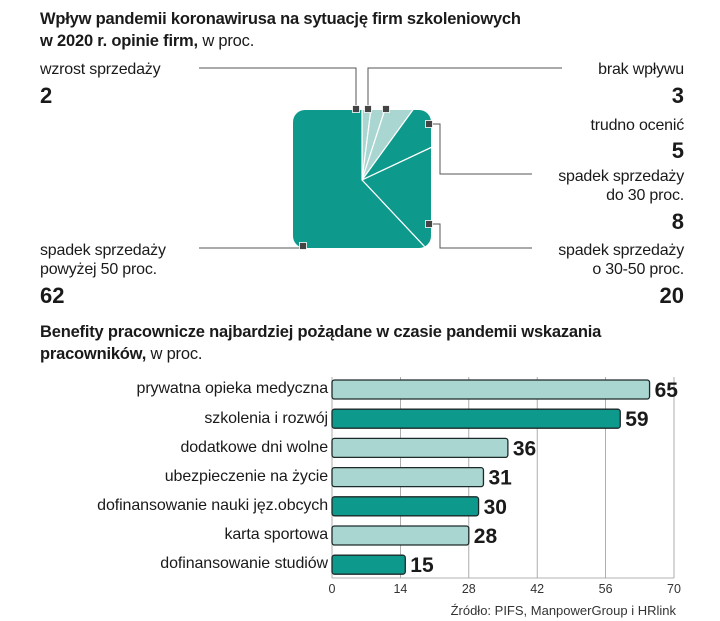 The image size is (720, 621). I want to click on x-tick-label-1: 14, so click(400, 589).